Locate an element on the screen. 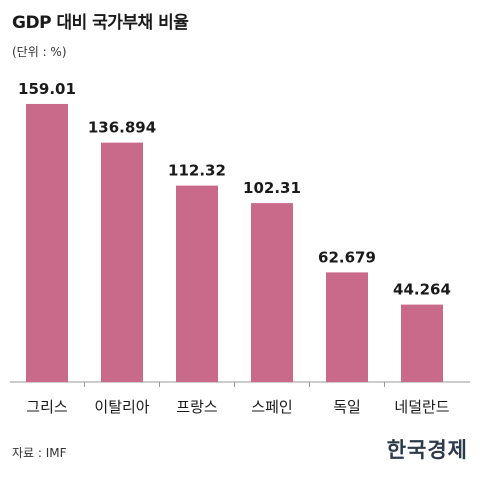  category-label: 스페인 is located at coordinates (271, 407).